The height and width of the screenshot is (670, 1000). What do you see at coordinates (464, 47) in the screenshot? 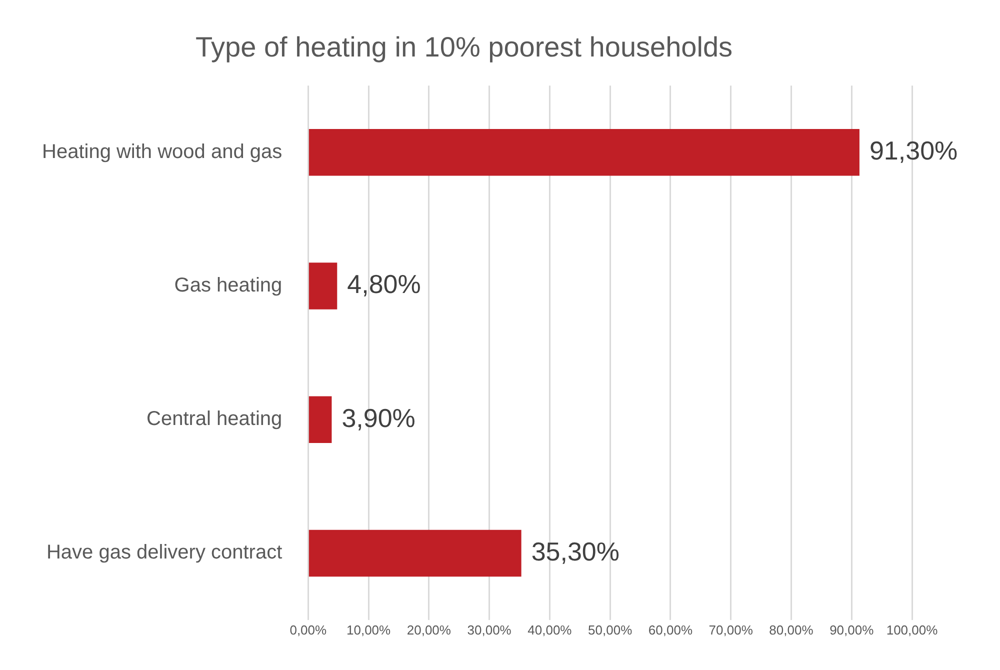
I see `chart-title: Type of heating in 10% poorest households` at bounding box center [464, 47].